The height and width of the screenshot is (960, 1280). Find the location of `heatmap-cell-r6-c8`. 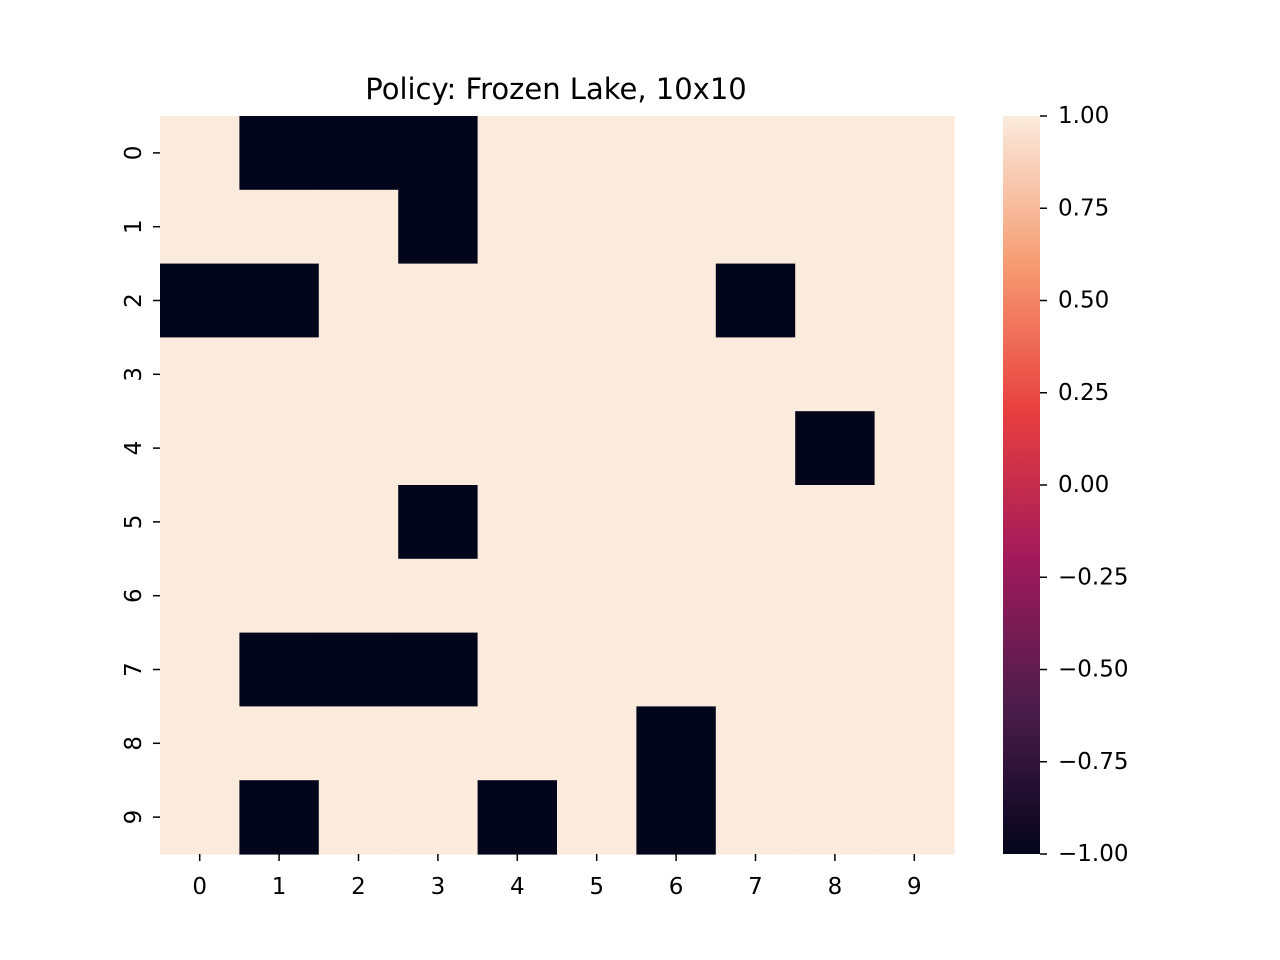

heatmap-cell-r6-c8 is located at coordinates (835, 596).